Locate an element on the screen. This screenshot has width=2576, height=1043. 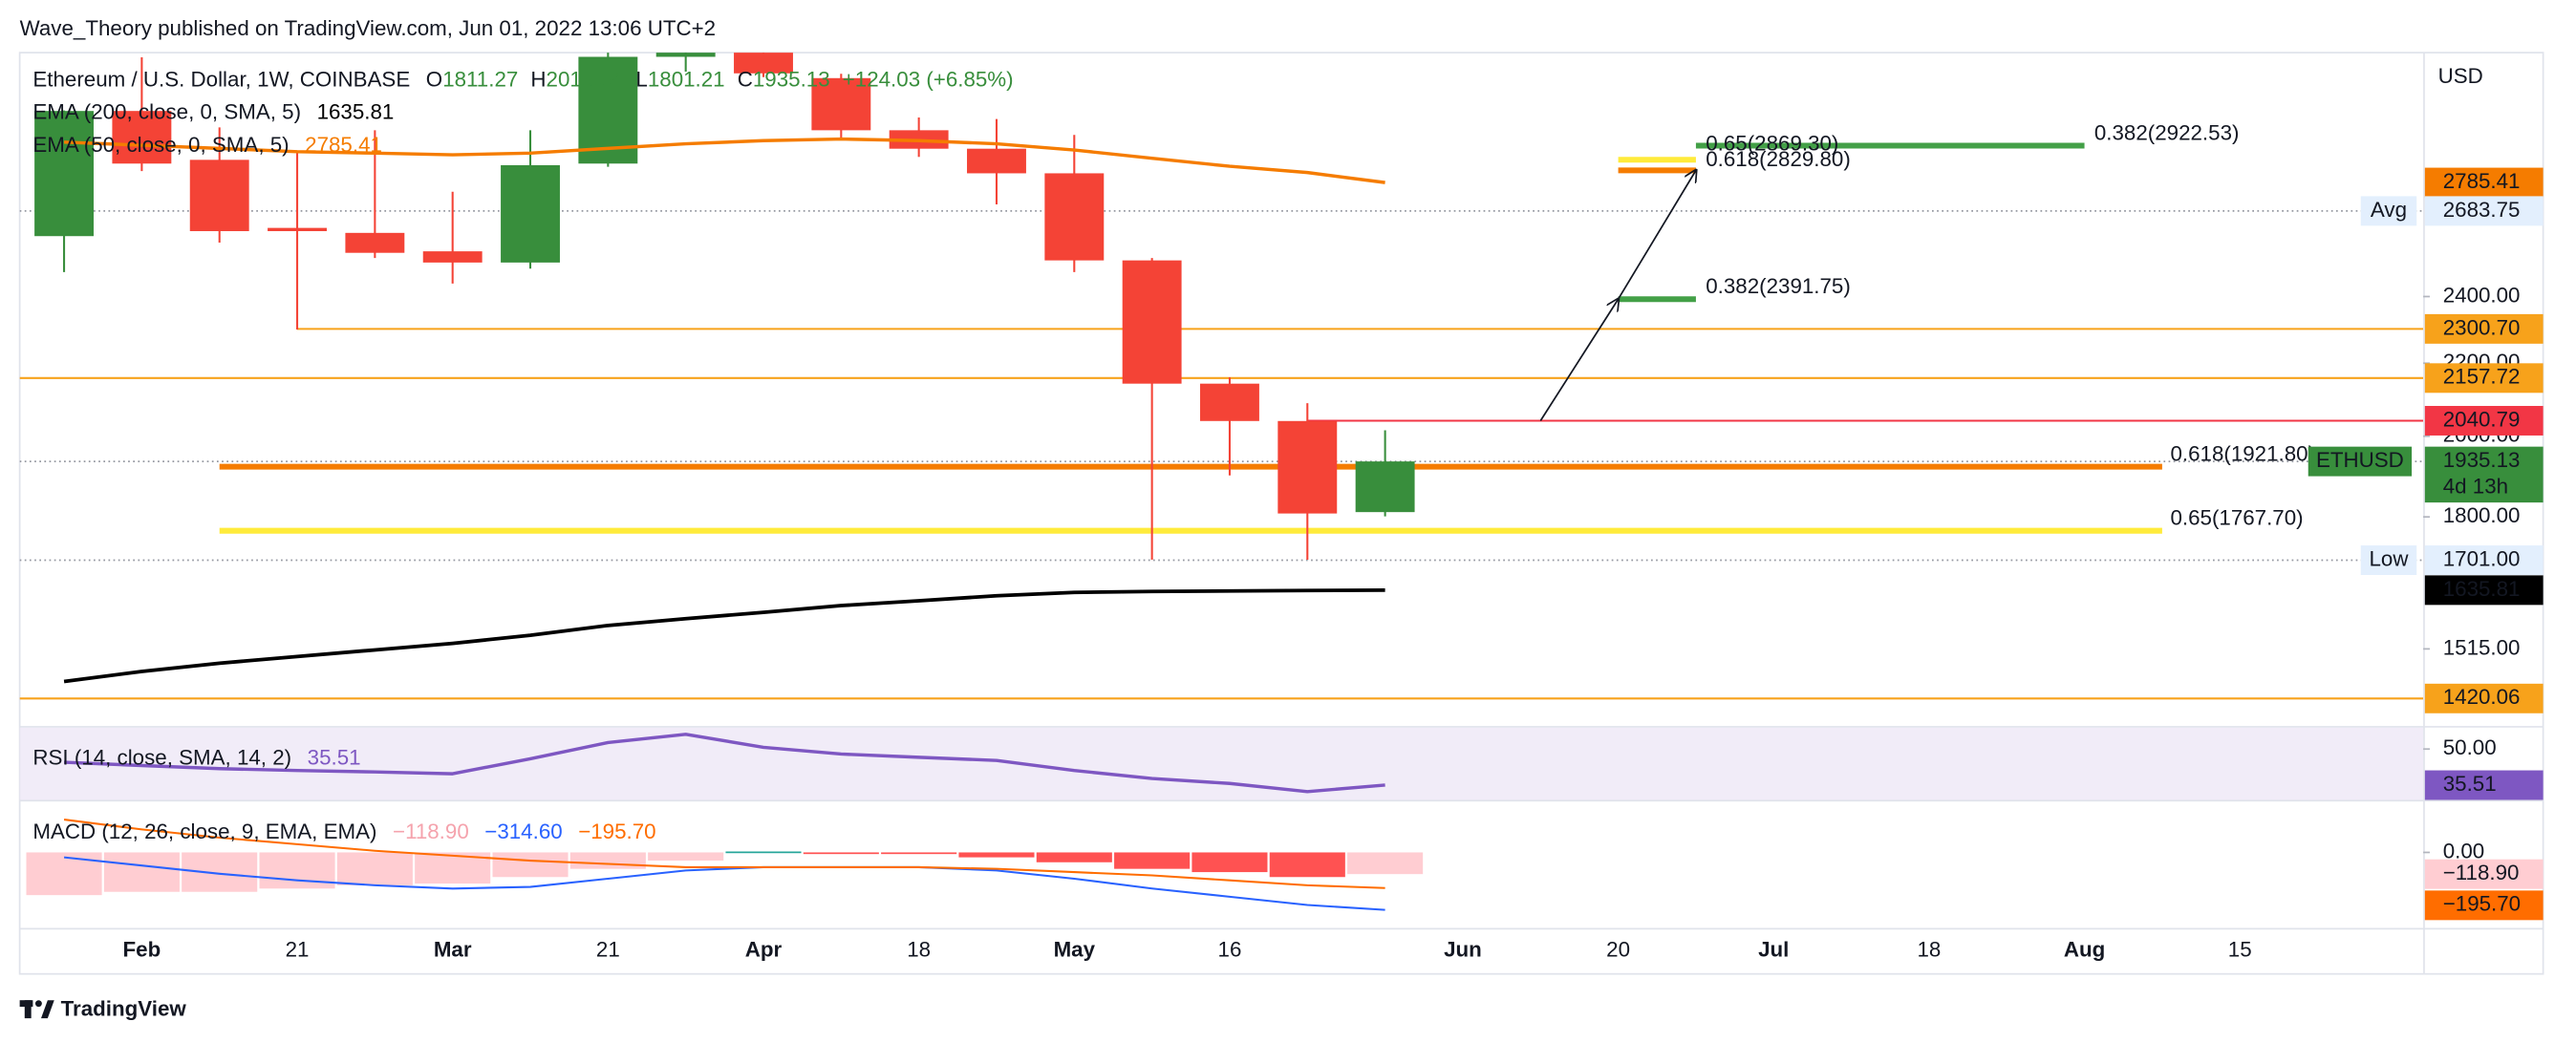
price-badge-label: 2785.41 is located at coordinates (2482, 181).